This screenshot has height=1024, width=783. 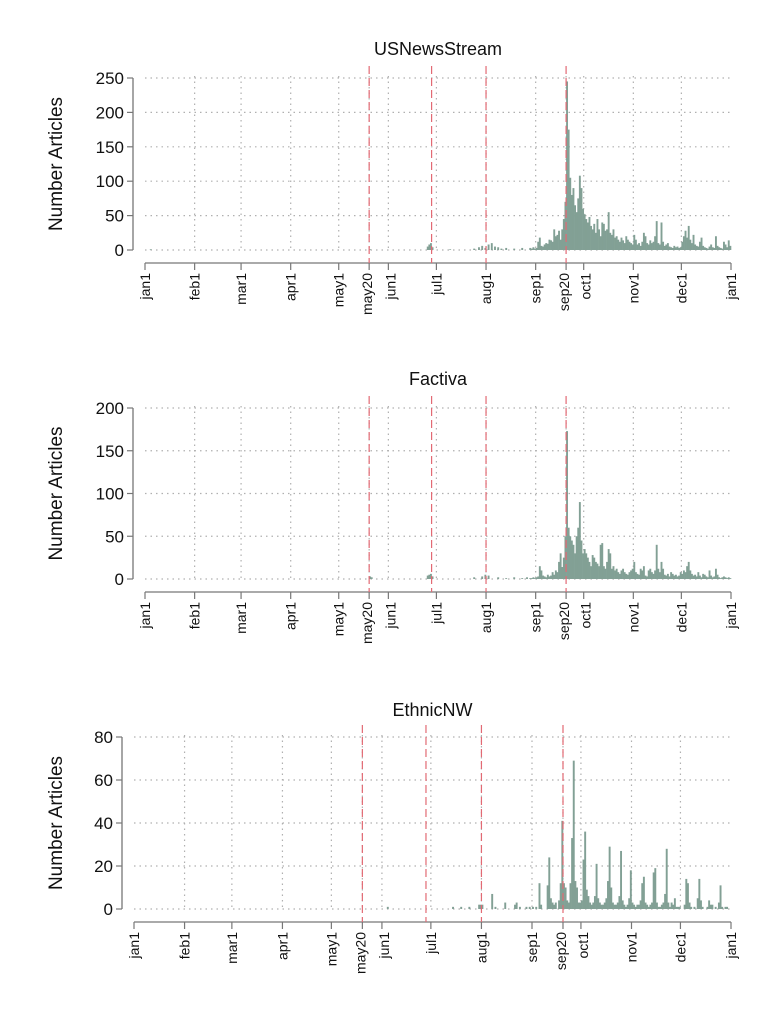 What do you see at coordinates (632, 947) in the screenshot?
I see `x-tick-label: nov1` at bounding box center [632, 947].